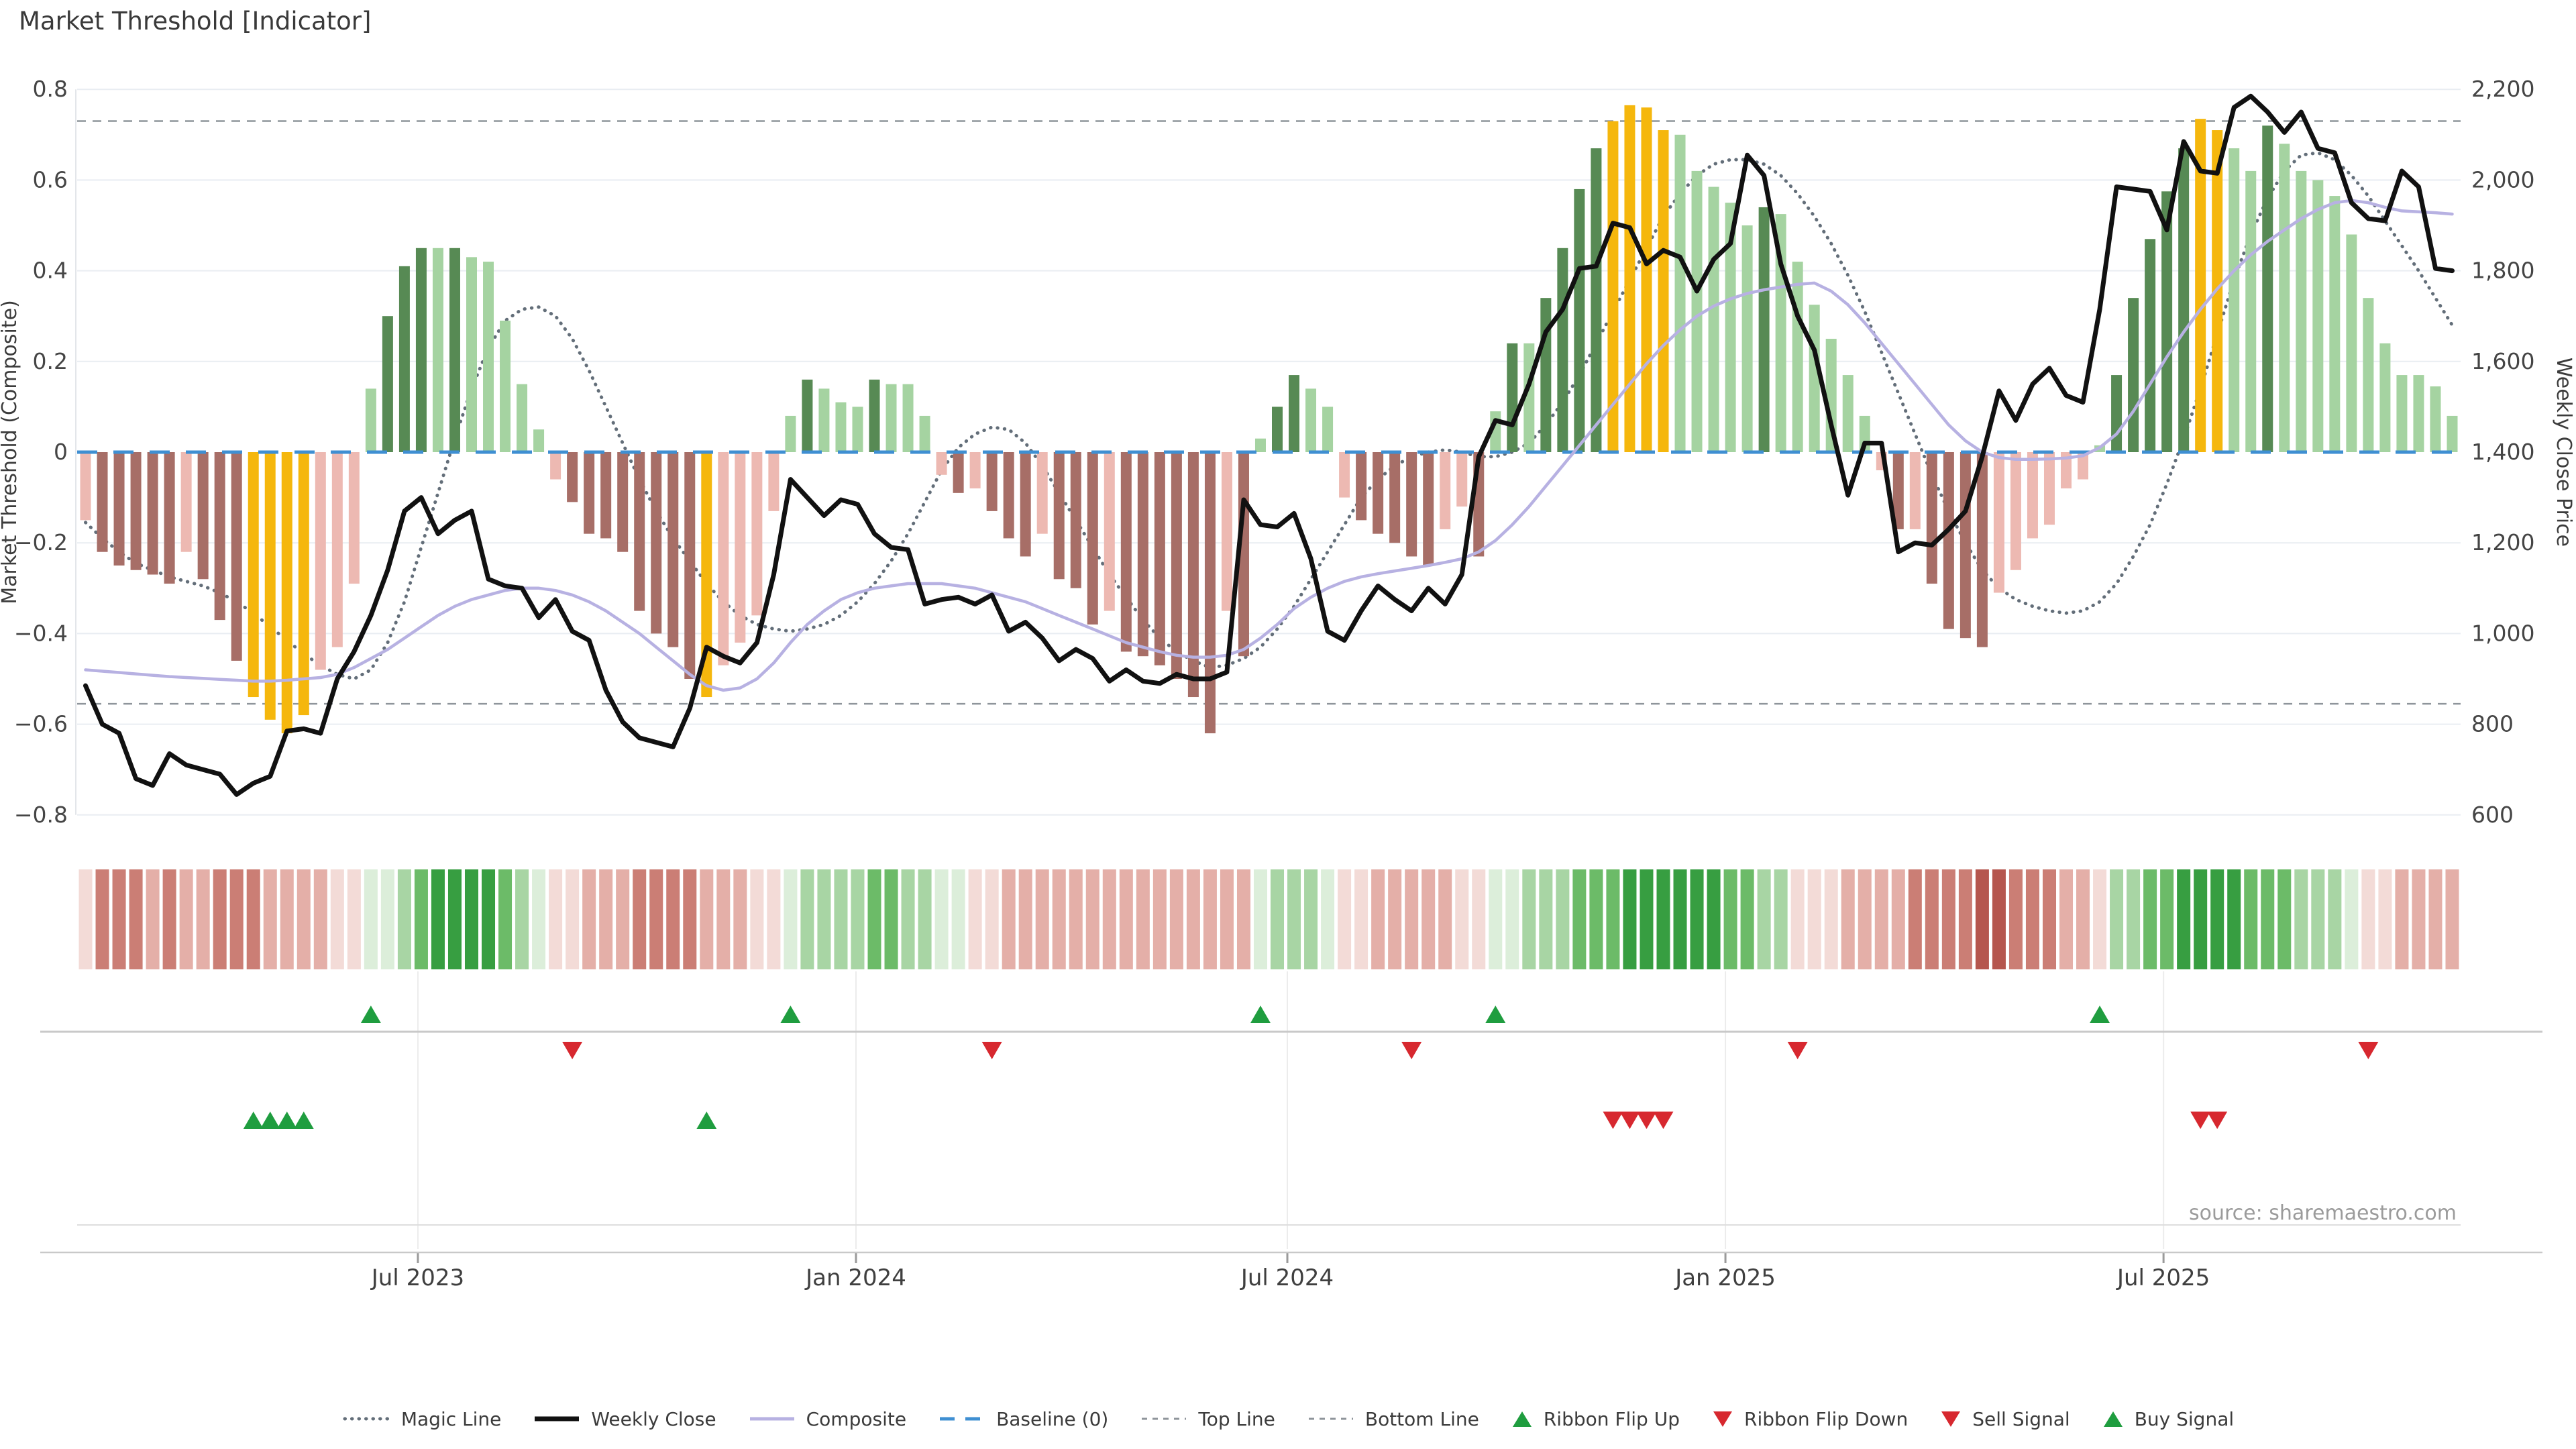  Describe the element at coordinates (2323, 1213) in the screenshot. I see `source-note: source: sharemaestro.com` at that location.